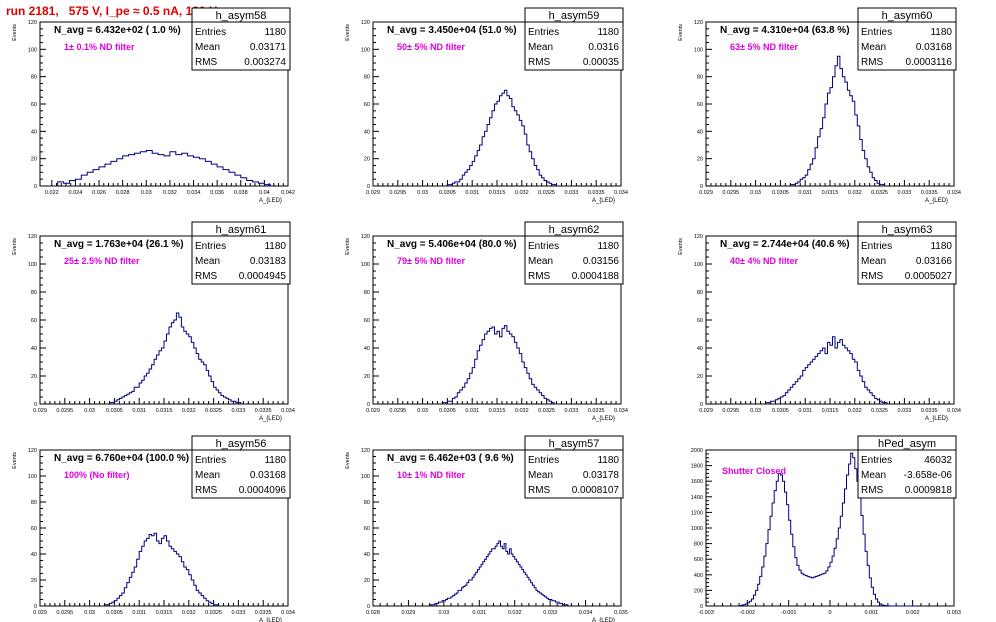 This screenshot has width=996, height=622. What do you see at coordinates (697, 529) in the screenshot?
I see `y-tick-label: 1000` at bounding box center [697, 529].